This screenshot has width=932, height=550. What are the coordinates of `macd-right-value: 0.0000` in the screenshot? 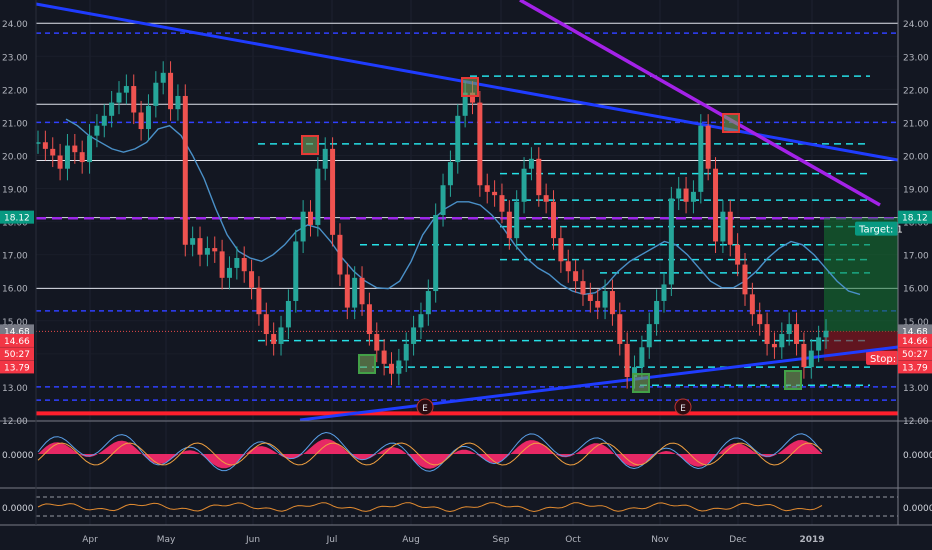 It's located at (917, 456).